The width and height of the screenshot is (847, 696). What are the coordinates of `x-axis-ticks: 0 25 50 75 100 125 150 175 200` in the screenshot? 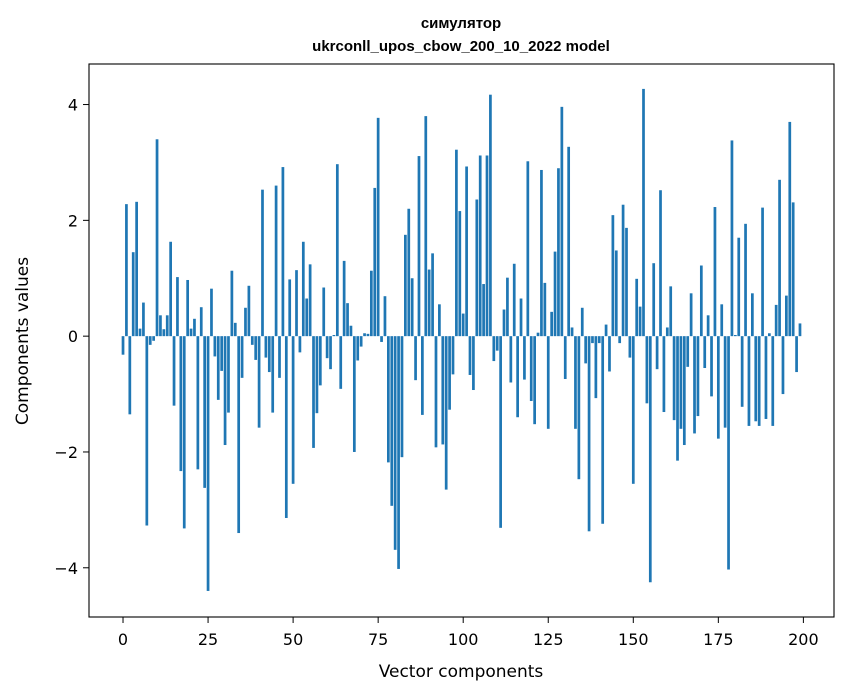 It's located at (468, 633).